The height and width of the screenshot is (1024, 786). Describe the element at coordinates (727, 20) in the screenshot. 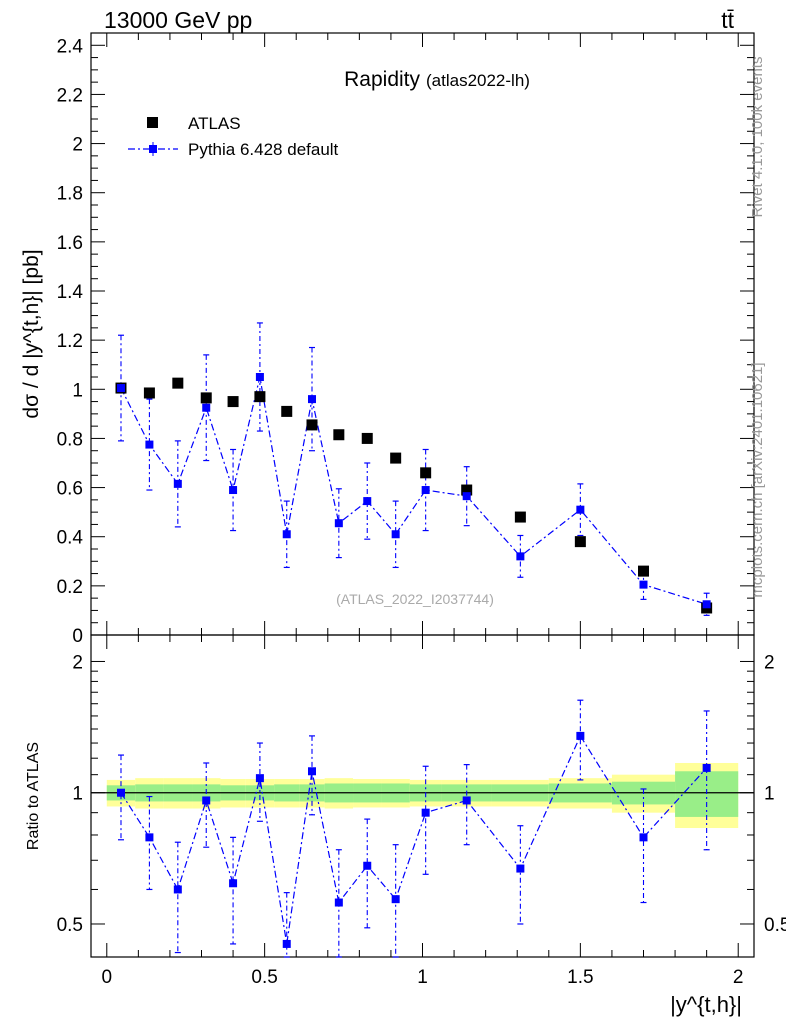

I see `header-right: tt̄` at that location.